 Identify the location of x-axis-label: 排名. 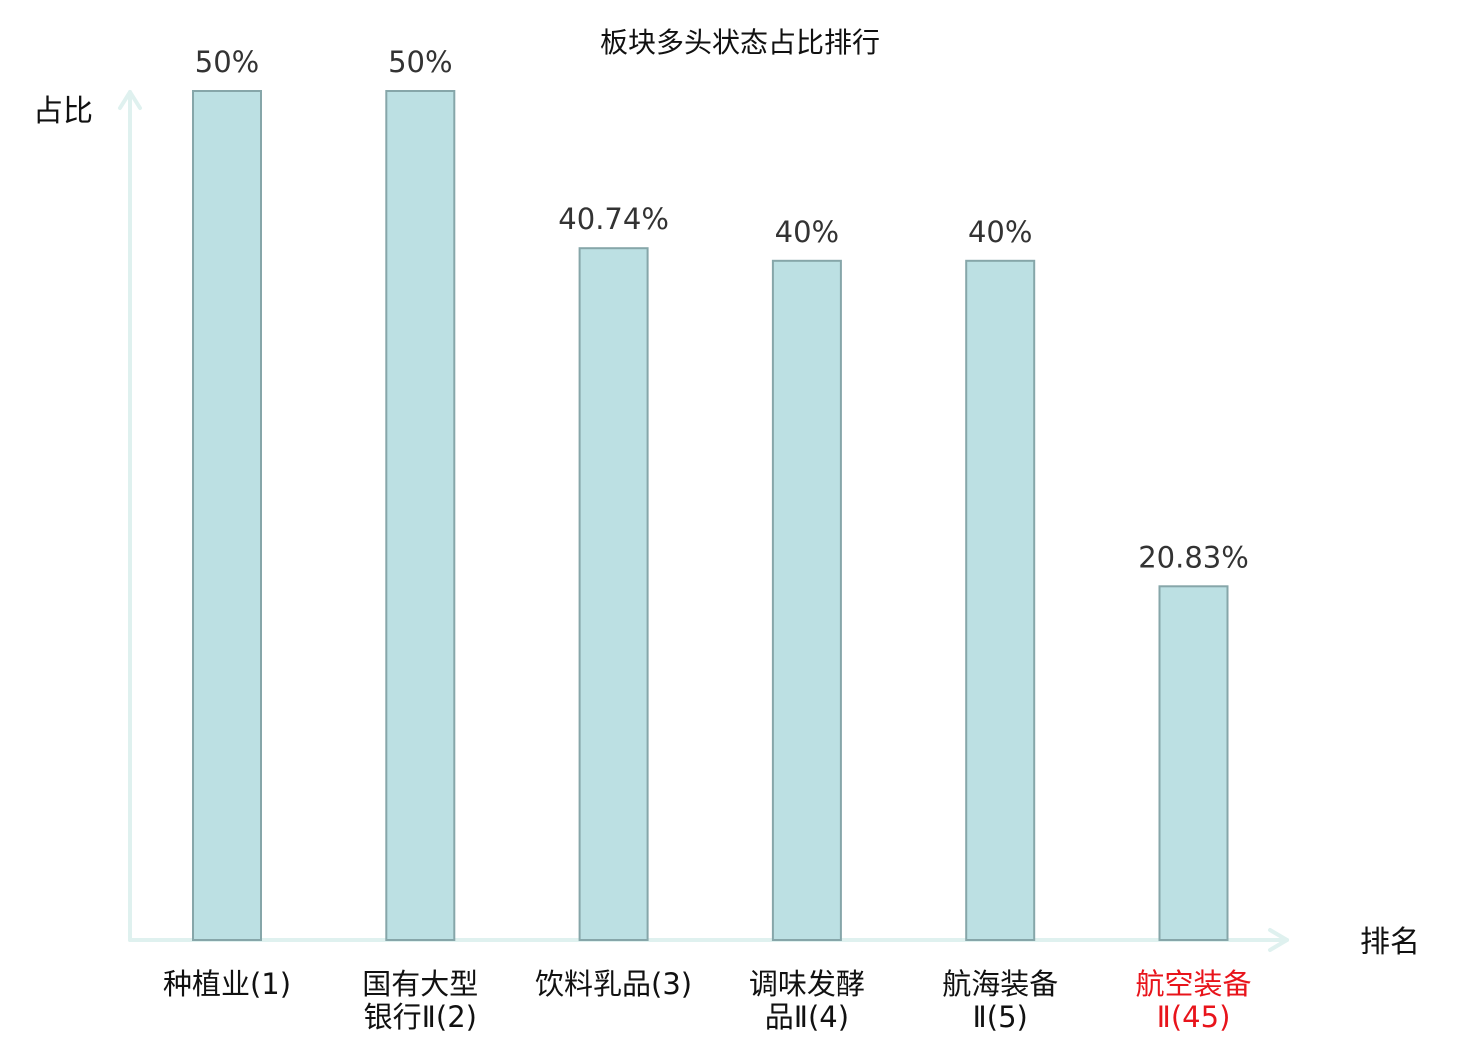
(1390, 942).